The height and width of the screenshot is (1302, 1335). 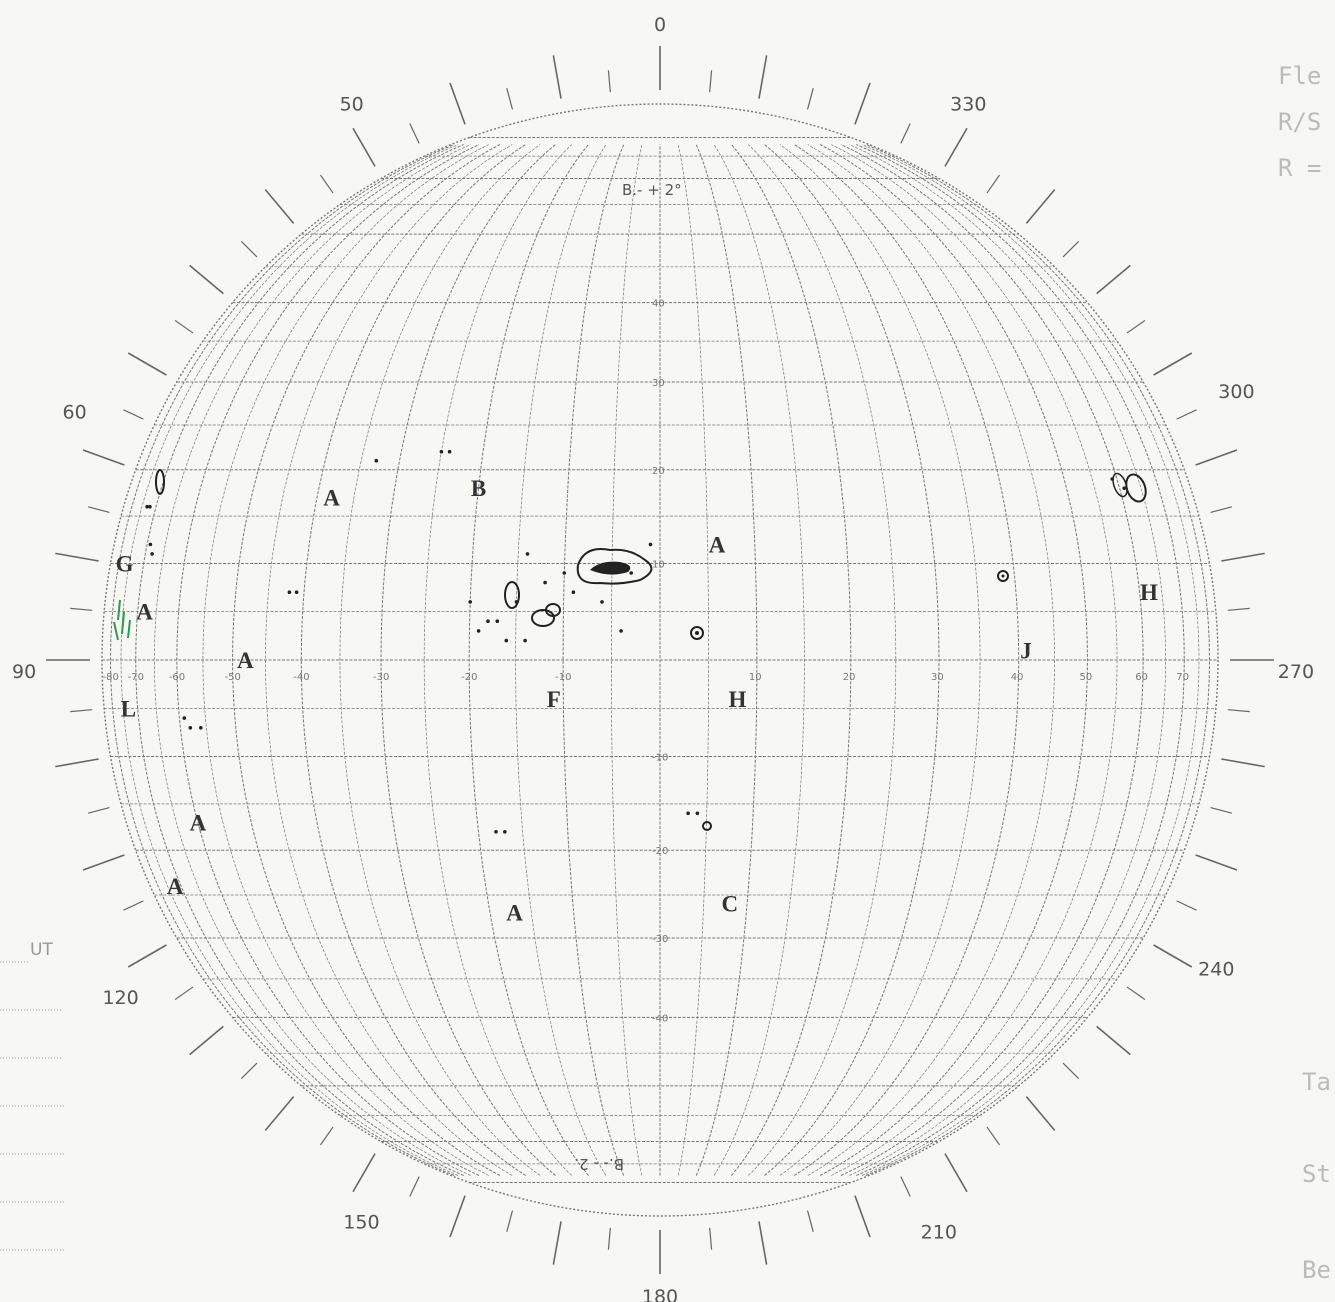 What do you see at coordinates (125, 564) in the screenshot?
I see `region-tag: G` at bounding box center [125, 564].